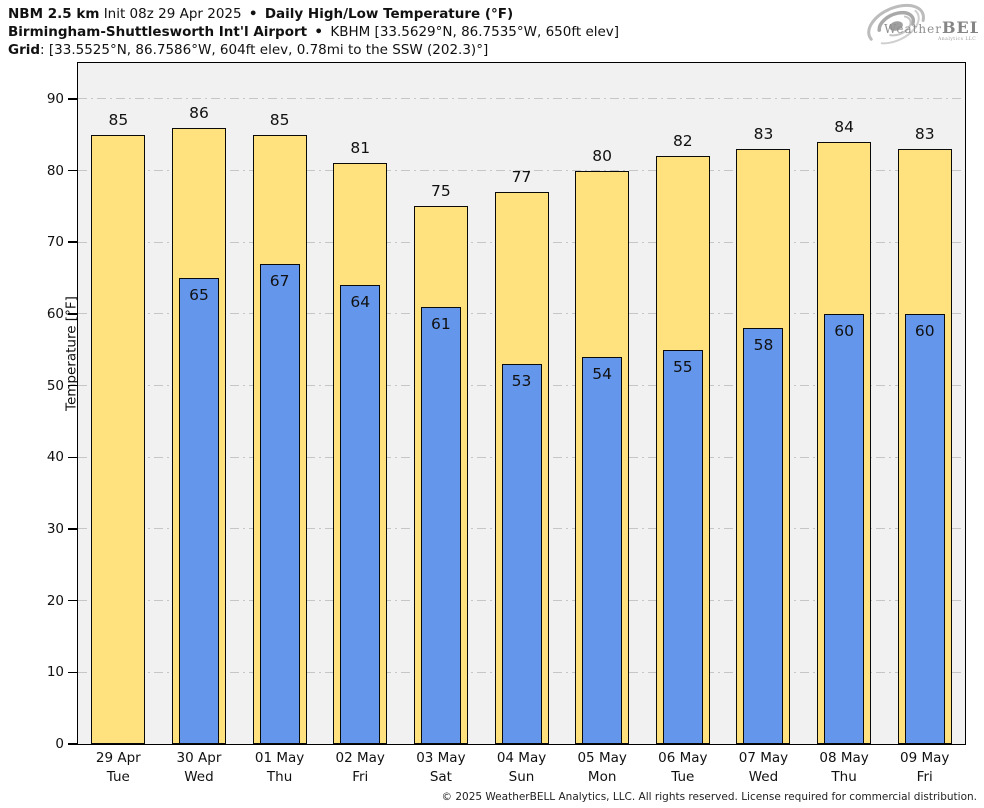 The width and height of the screenshot is (984, 808). What do you see at coordinates (55, 672) in the screenshot?
I see `y-tick-label-10: 10` at bounding box center [55, 672].